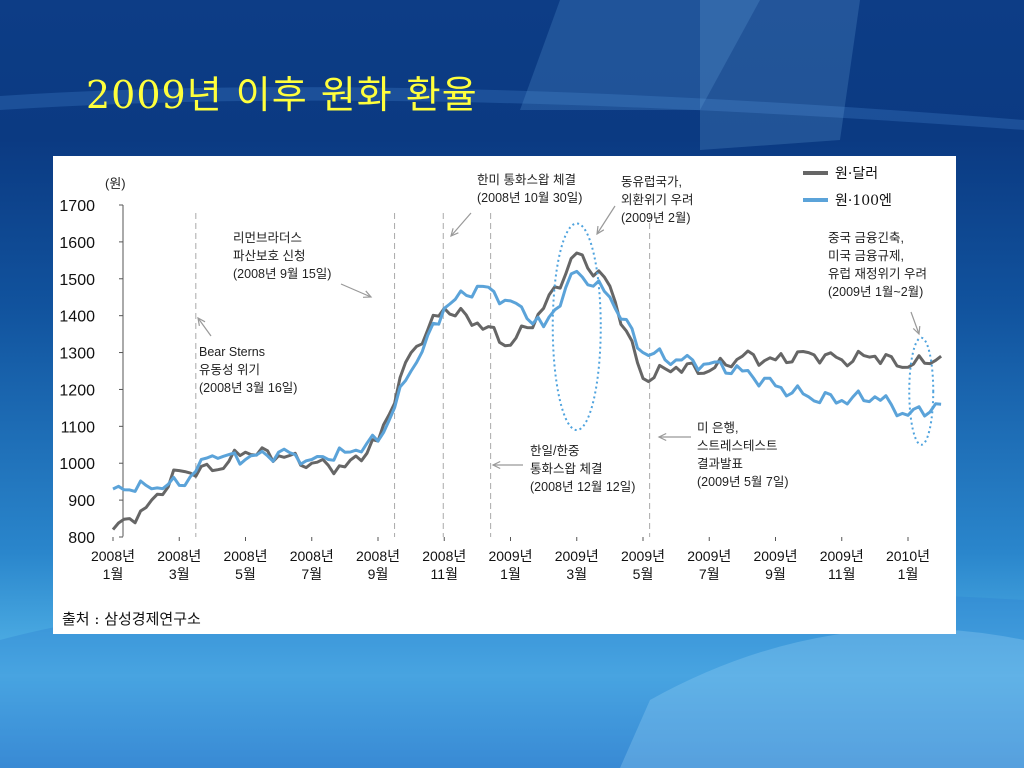 The width and height of the screenshot is (1024, 768). What do you see at coordinates (720, 464) in the screenshot?
I see `annotation-text: 결과발표` at bounding box center [720, 464].